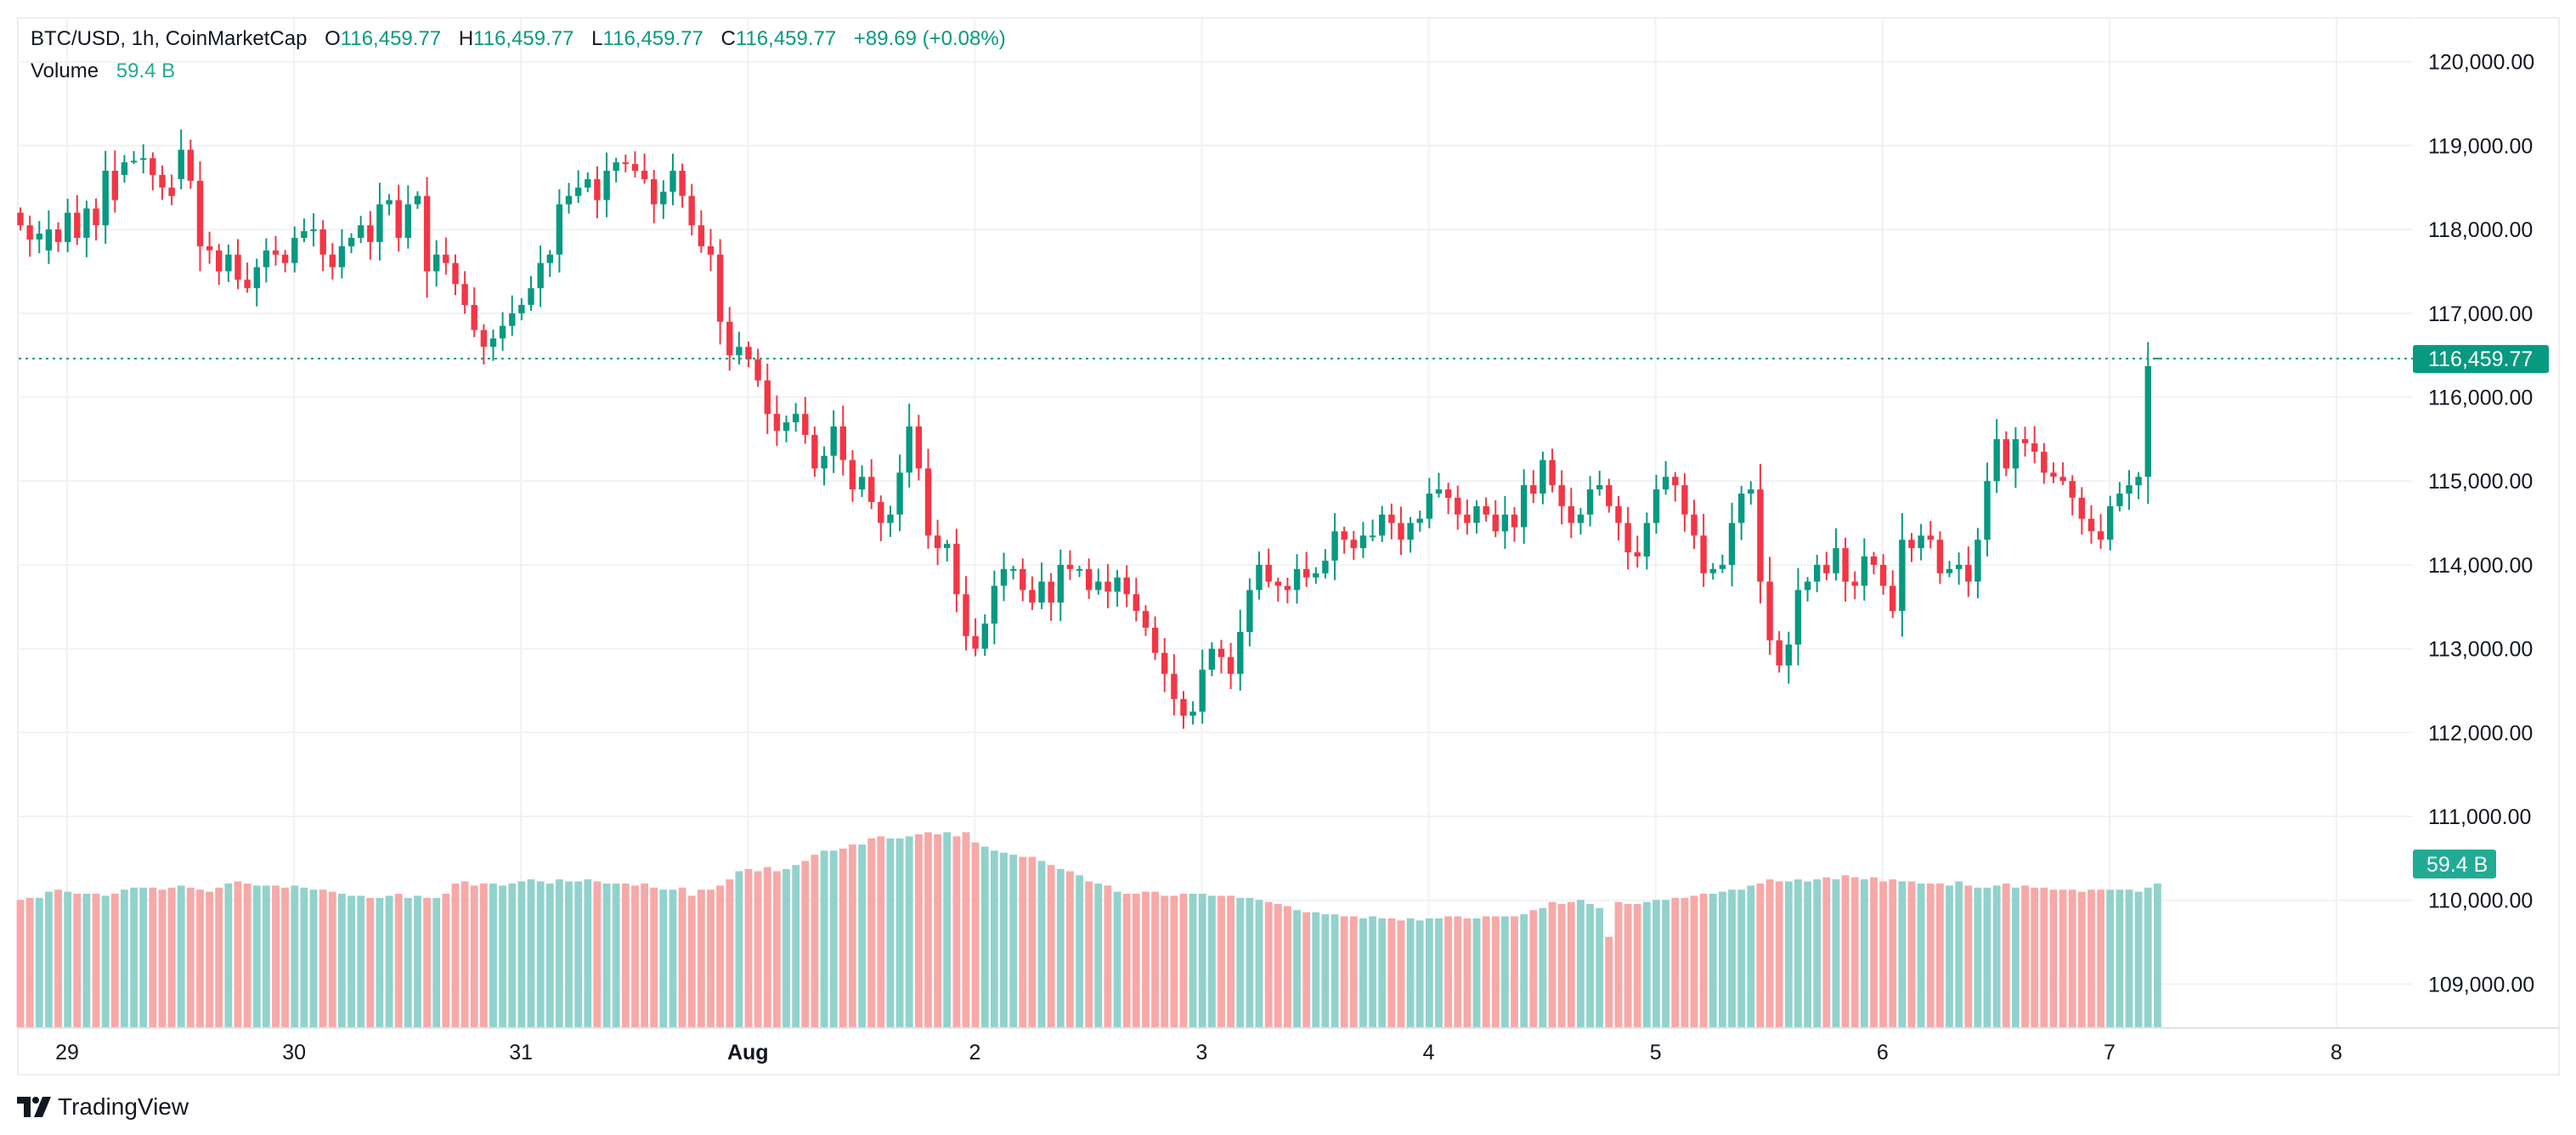  I want to click on time-tick-label: 30, so click(294, 1052).